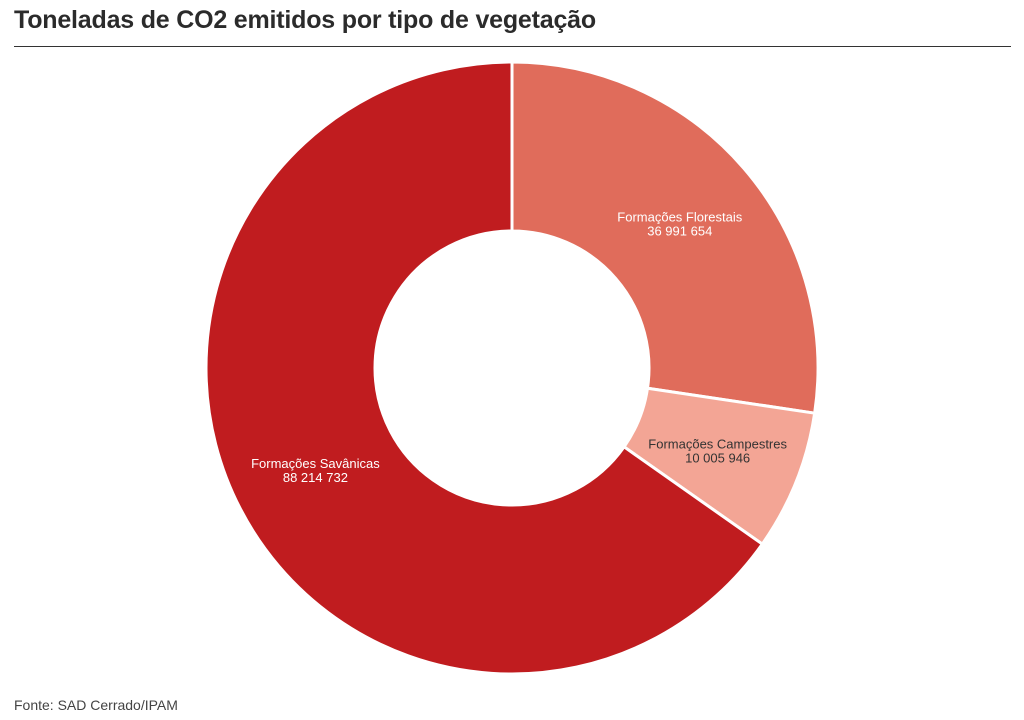  What do you see at coordinates (679, 230) in the screenshot?
I see `slice-value-label: 36 991 654` at bounding box center [679, 230].